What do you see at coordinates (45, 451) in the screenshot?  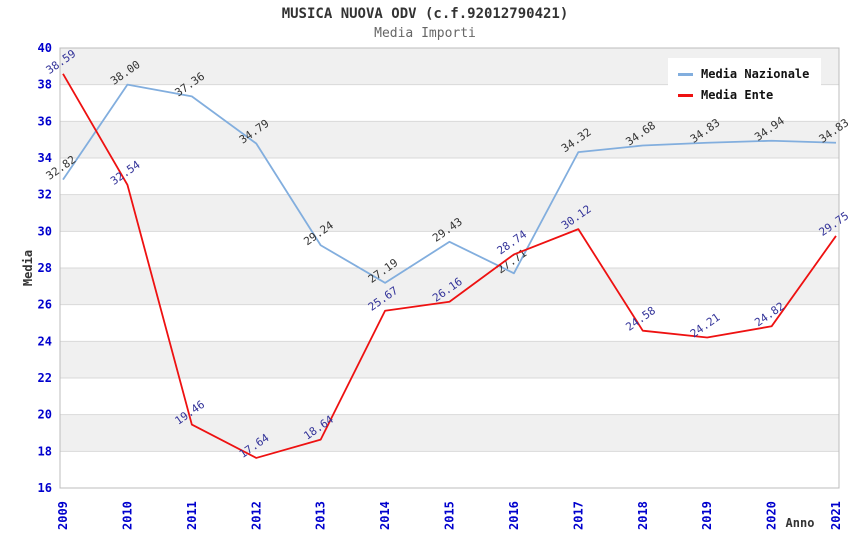 I see `y-tick-label: 18` at bounding box center [45, 451].